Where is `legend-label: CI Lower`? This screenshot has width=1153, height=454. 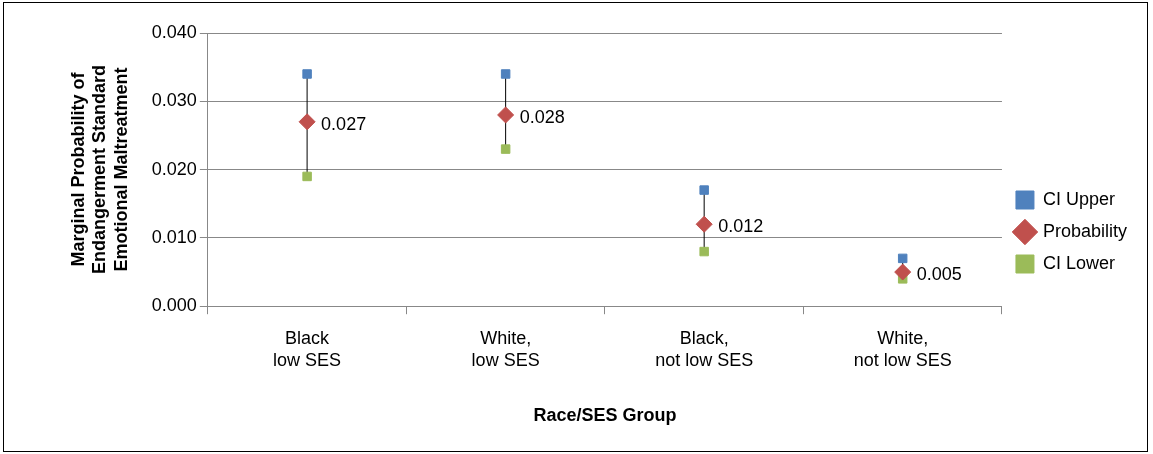
legend-label: CI Lower is located at coordinates (1078, 262).